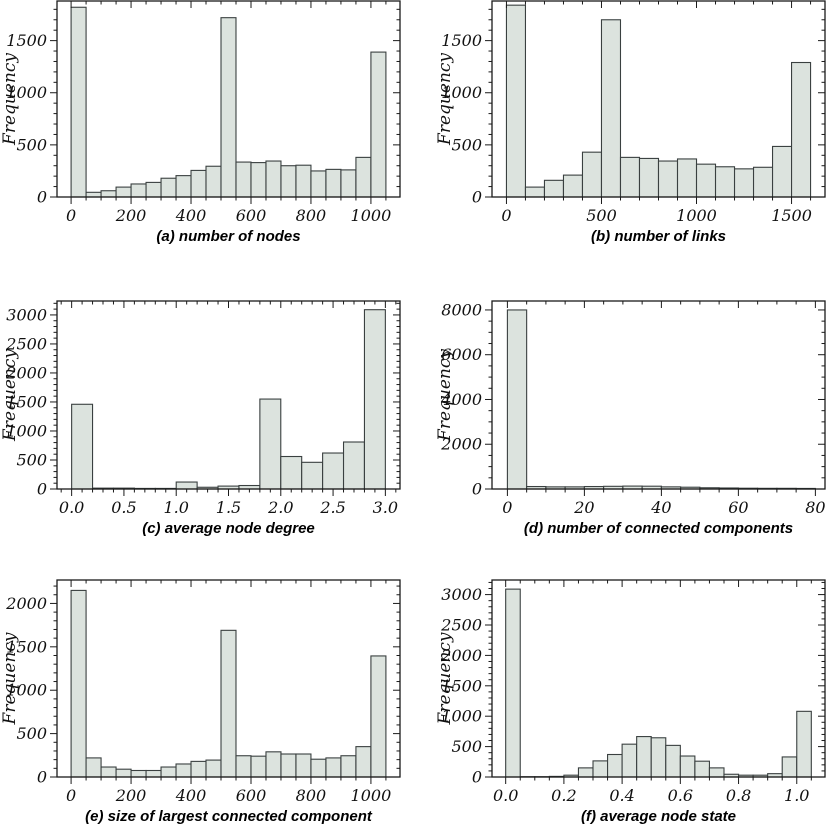 This screenshot has width=831, height=839. I want to click on caption-e: (e) size of largest connected component, so click(228, 816).